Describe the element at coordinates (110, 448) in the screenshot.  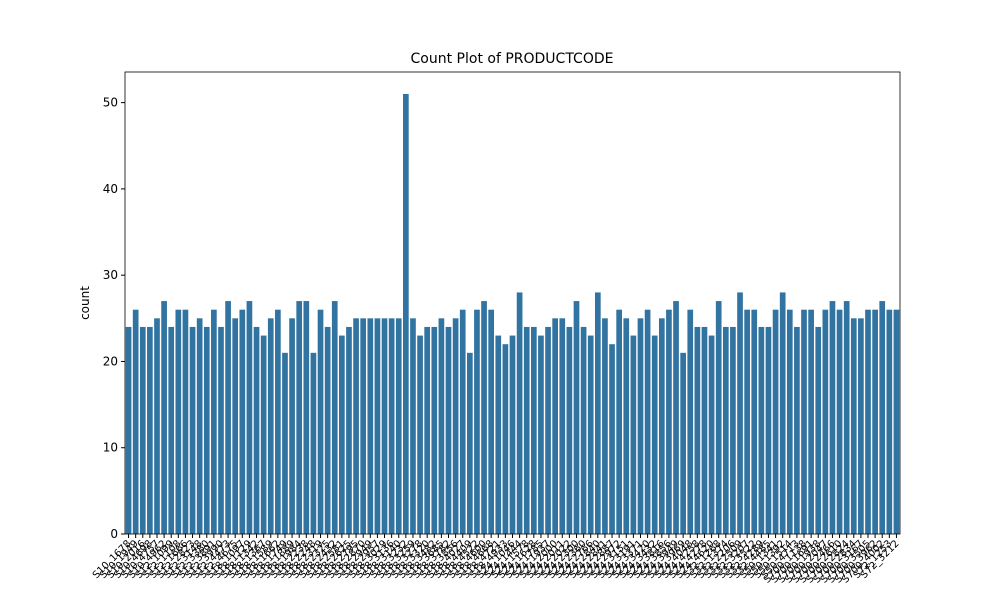
I see `y-tick-label: 10` at that location.